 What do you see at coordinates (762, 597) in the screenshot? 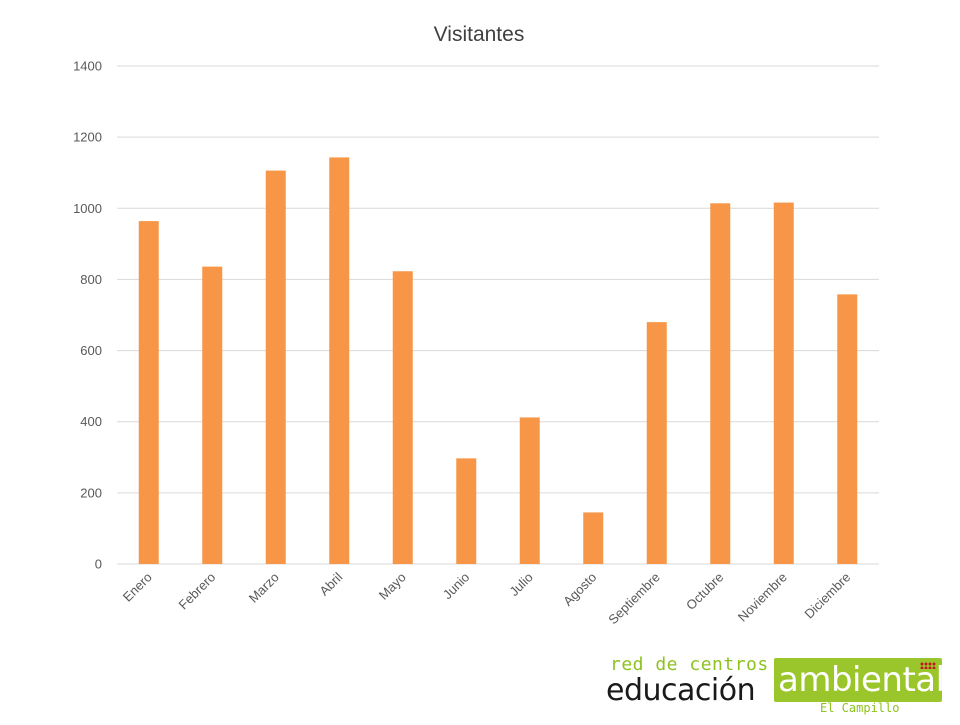
I see `x-tick-label: Noviembre` at bounding box center [762, 597].